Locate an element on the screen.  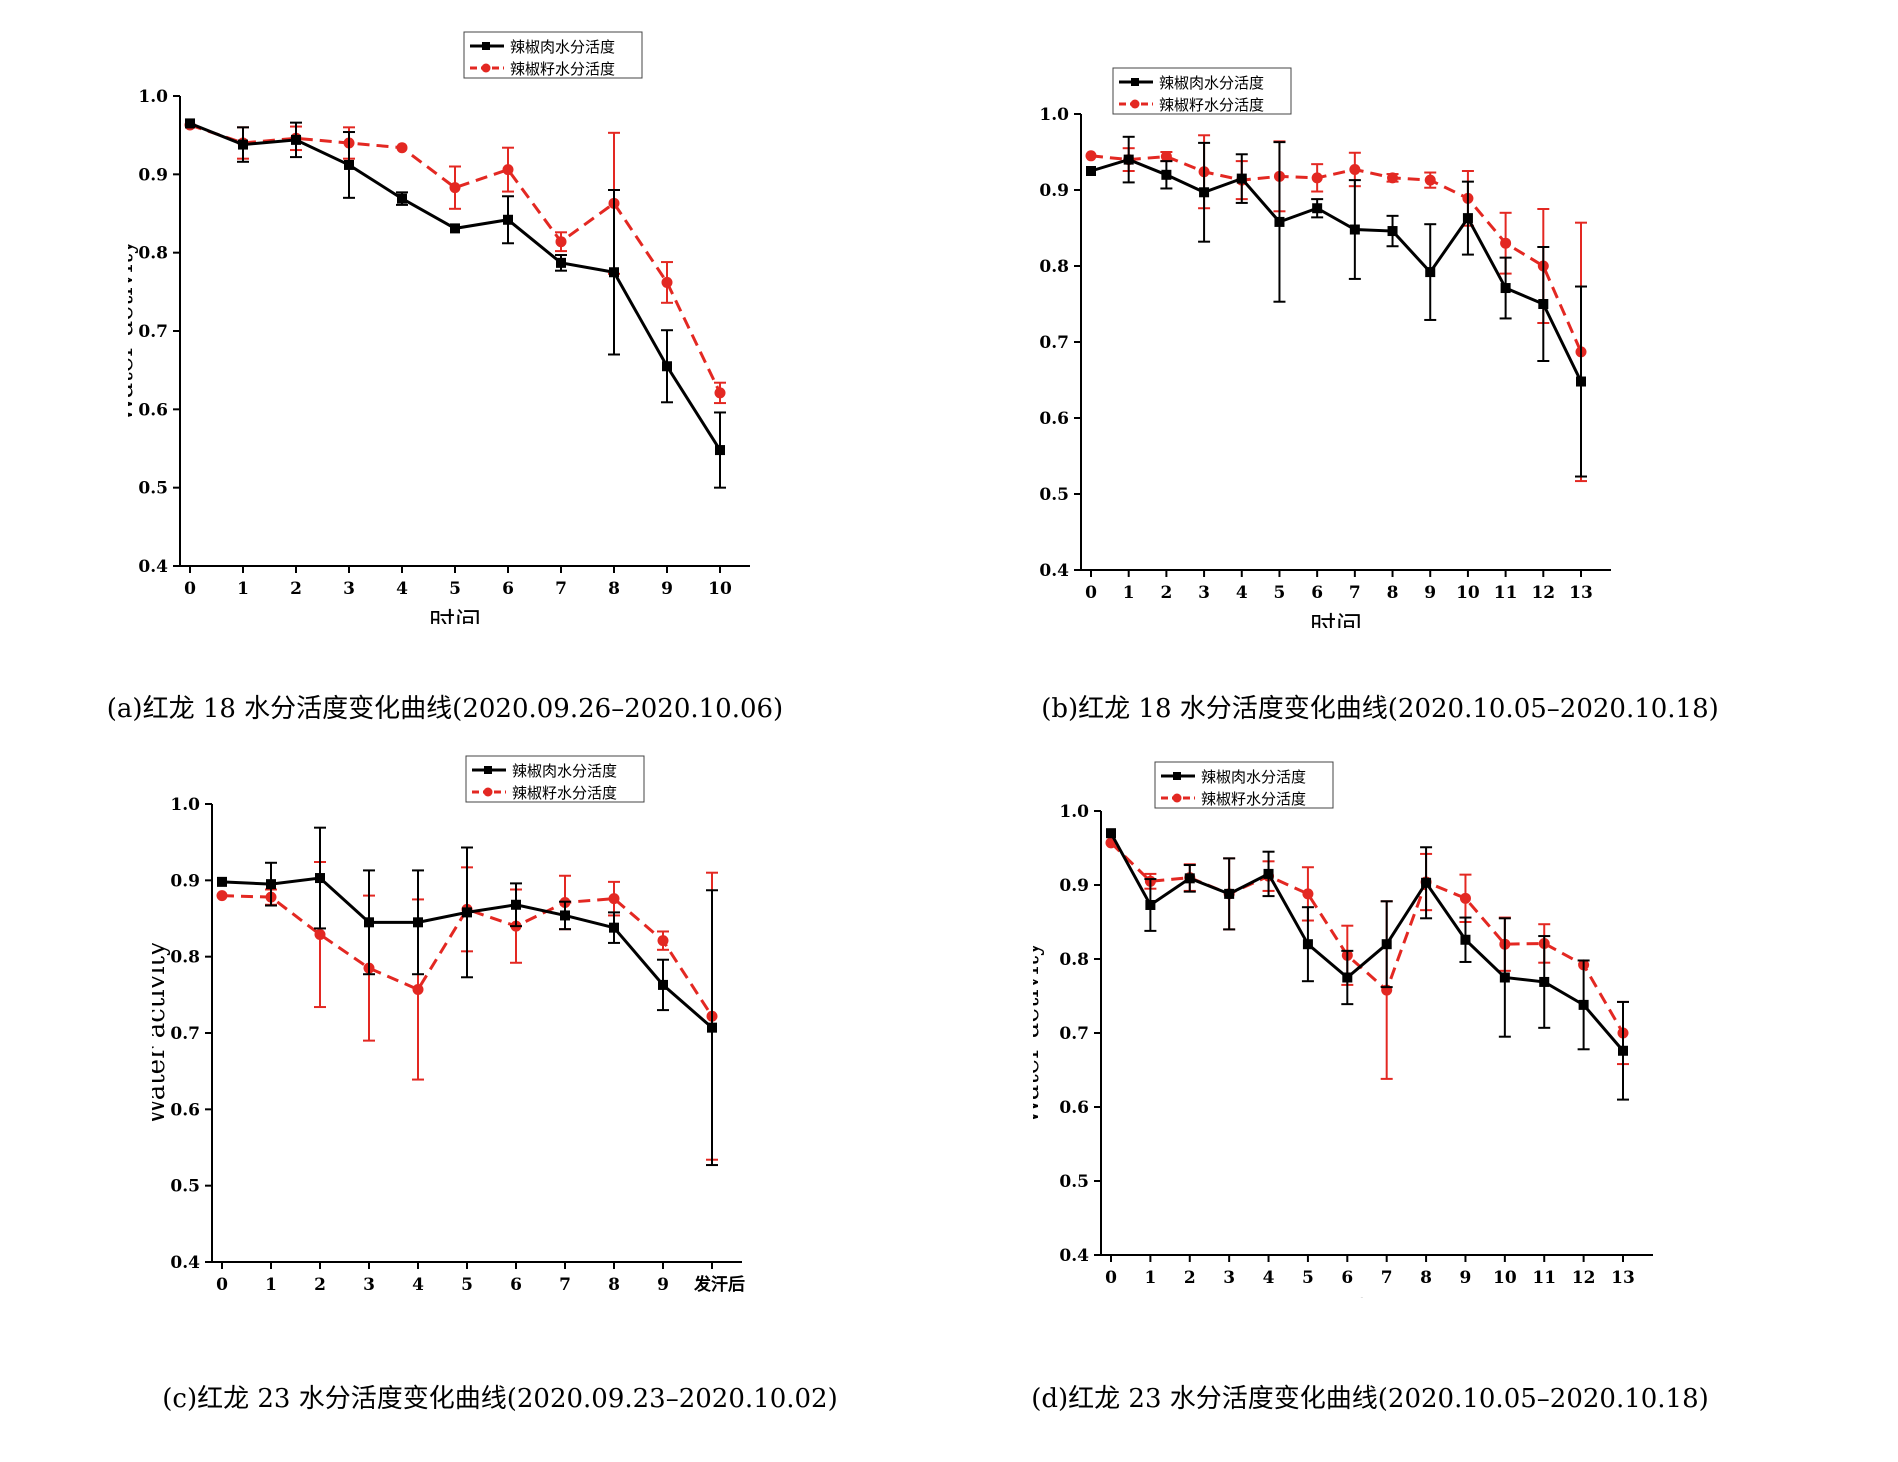
x-tick-label: 2 is located at coordinates (320, 1285).